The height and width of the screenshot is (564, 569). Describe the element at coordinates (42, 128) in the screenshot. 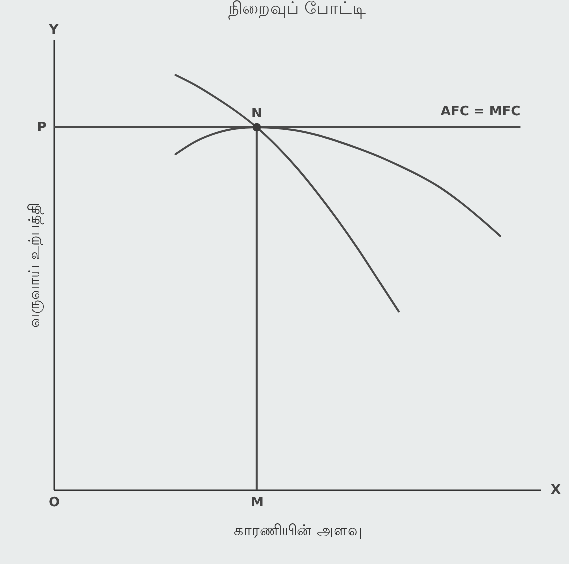

I see `ref-line-label: P` at that location.